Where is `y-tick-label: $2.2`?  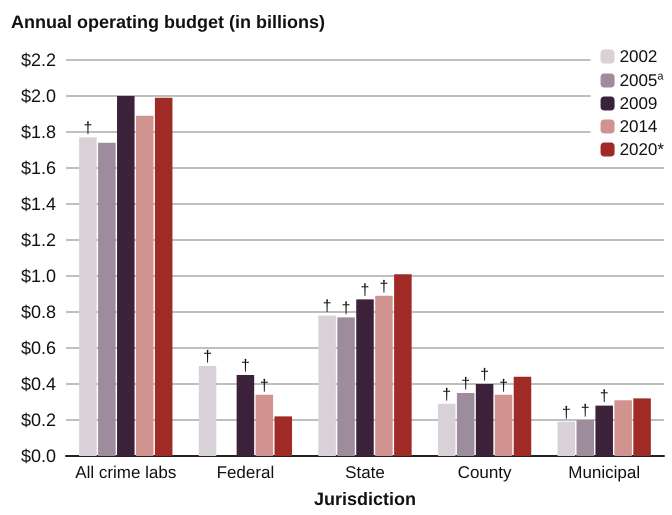 y-tick-label: $2.2 is located at coordinates (38, 60).